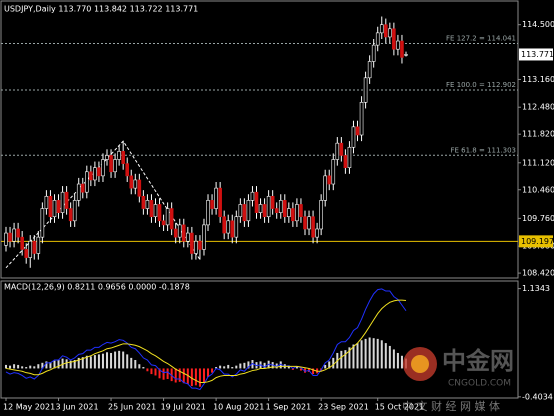 The width and height of the screenshot is (554, 416). What do you see at coordinates (538, 162) in the screenshot?
I see `y-tick-label: 111.120` at bounding box center [538, 162].